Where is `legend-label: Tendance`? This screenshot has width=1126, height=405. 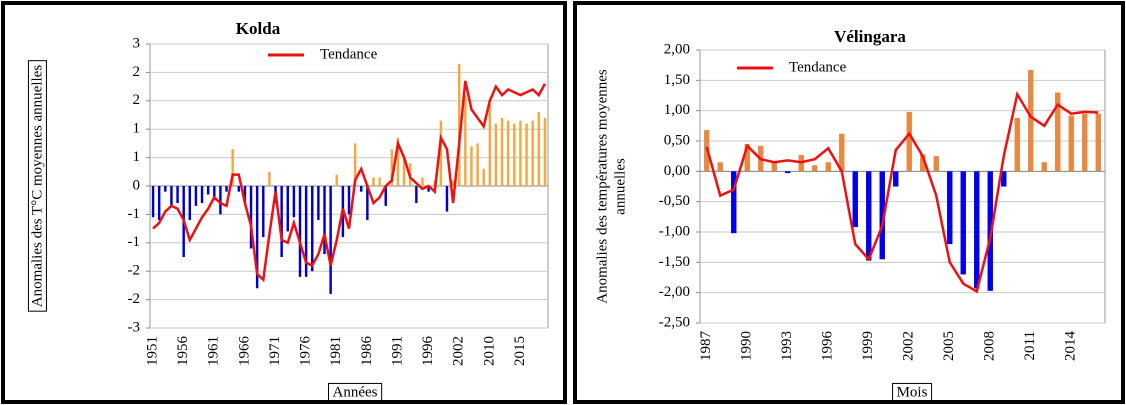 legend-label: Tendance is located at coordinates (818, 67).